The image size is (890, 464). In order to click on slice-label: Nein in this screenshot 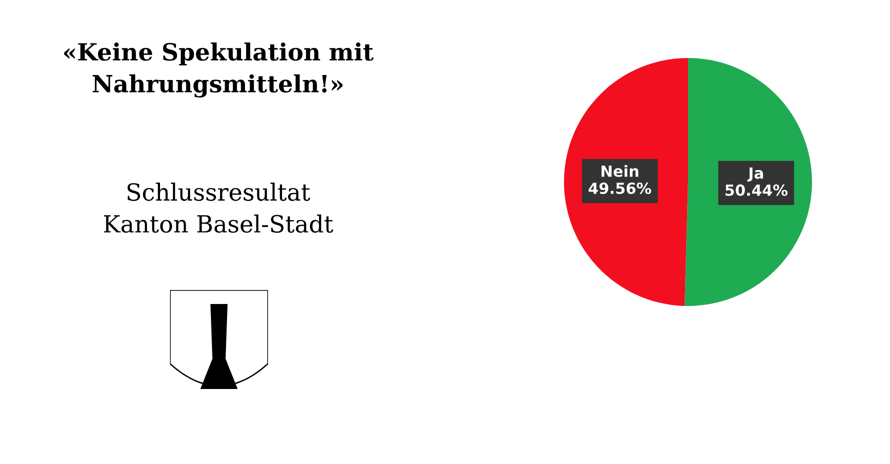, I will do `click(620, 171)`.